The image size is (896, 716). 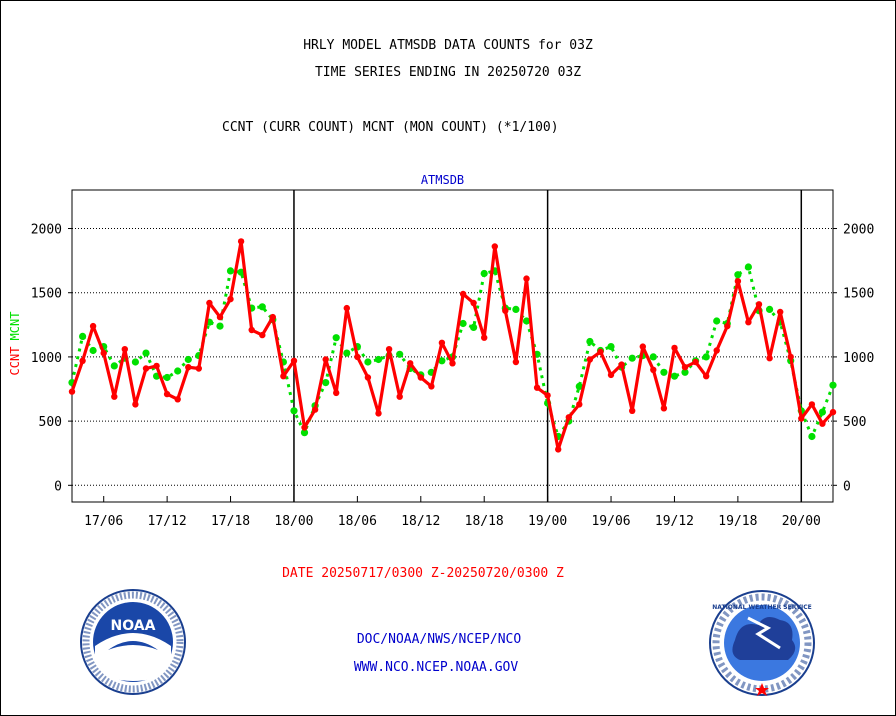 What do you see at coordinates (448, 72) in the screenshot?
I see `chart-title-line-2: TIME SERIES ENDING IN 20250720 03Z` at bounding box center [448, 72].